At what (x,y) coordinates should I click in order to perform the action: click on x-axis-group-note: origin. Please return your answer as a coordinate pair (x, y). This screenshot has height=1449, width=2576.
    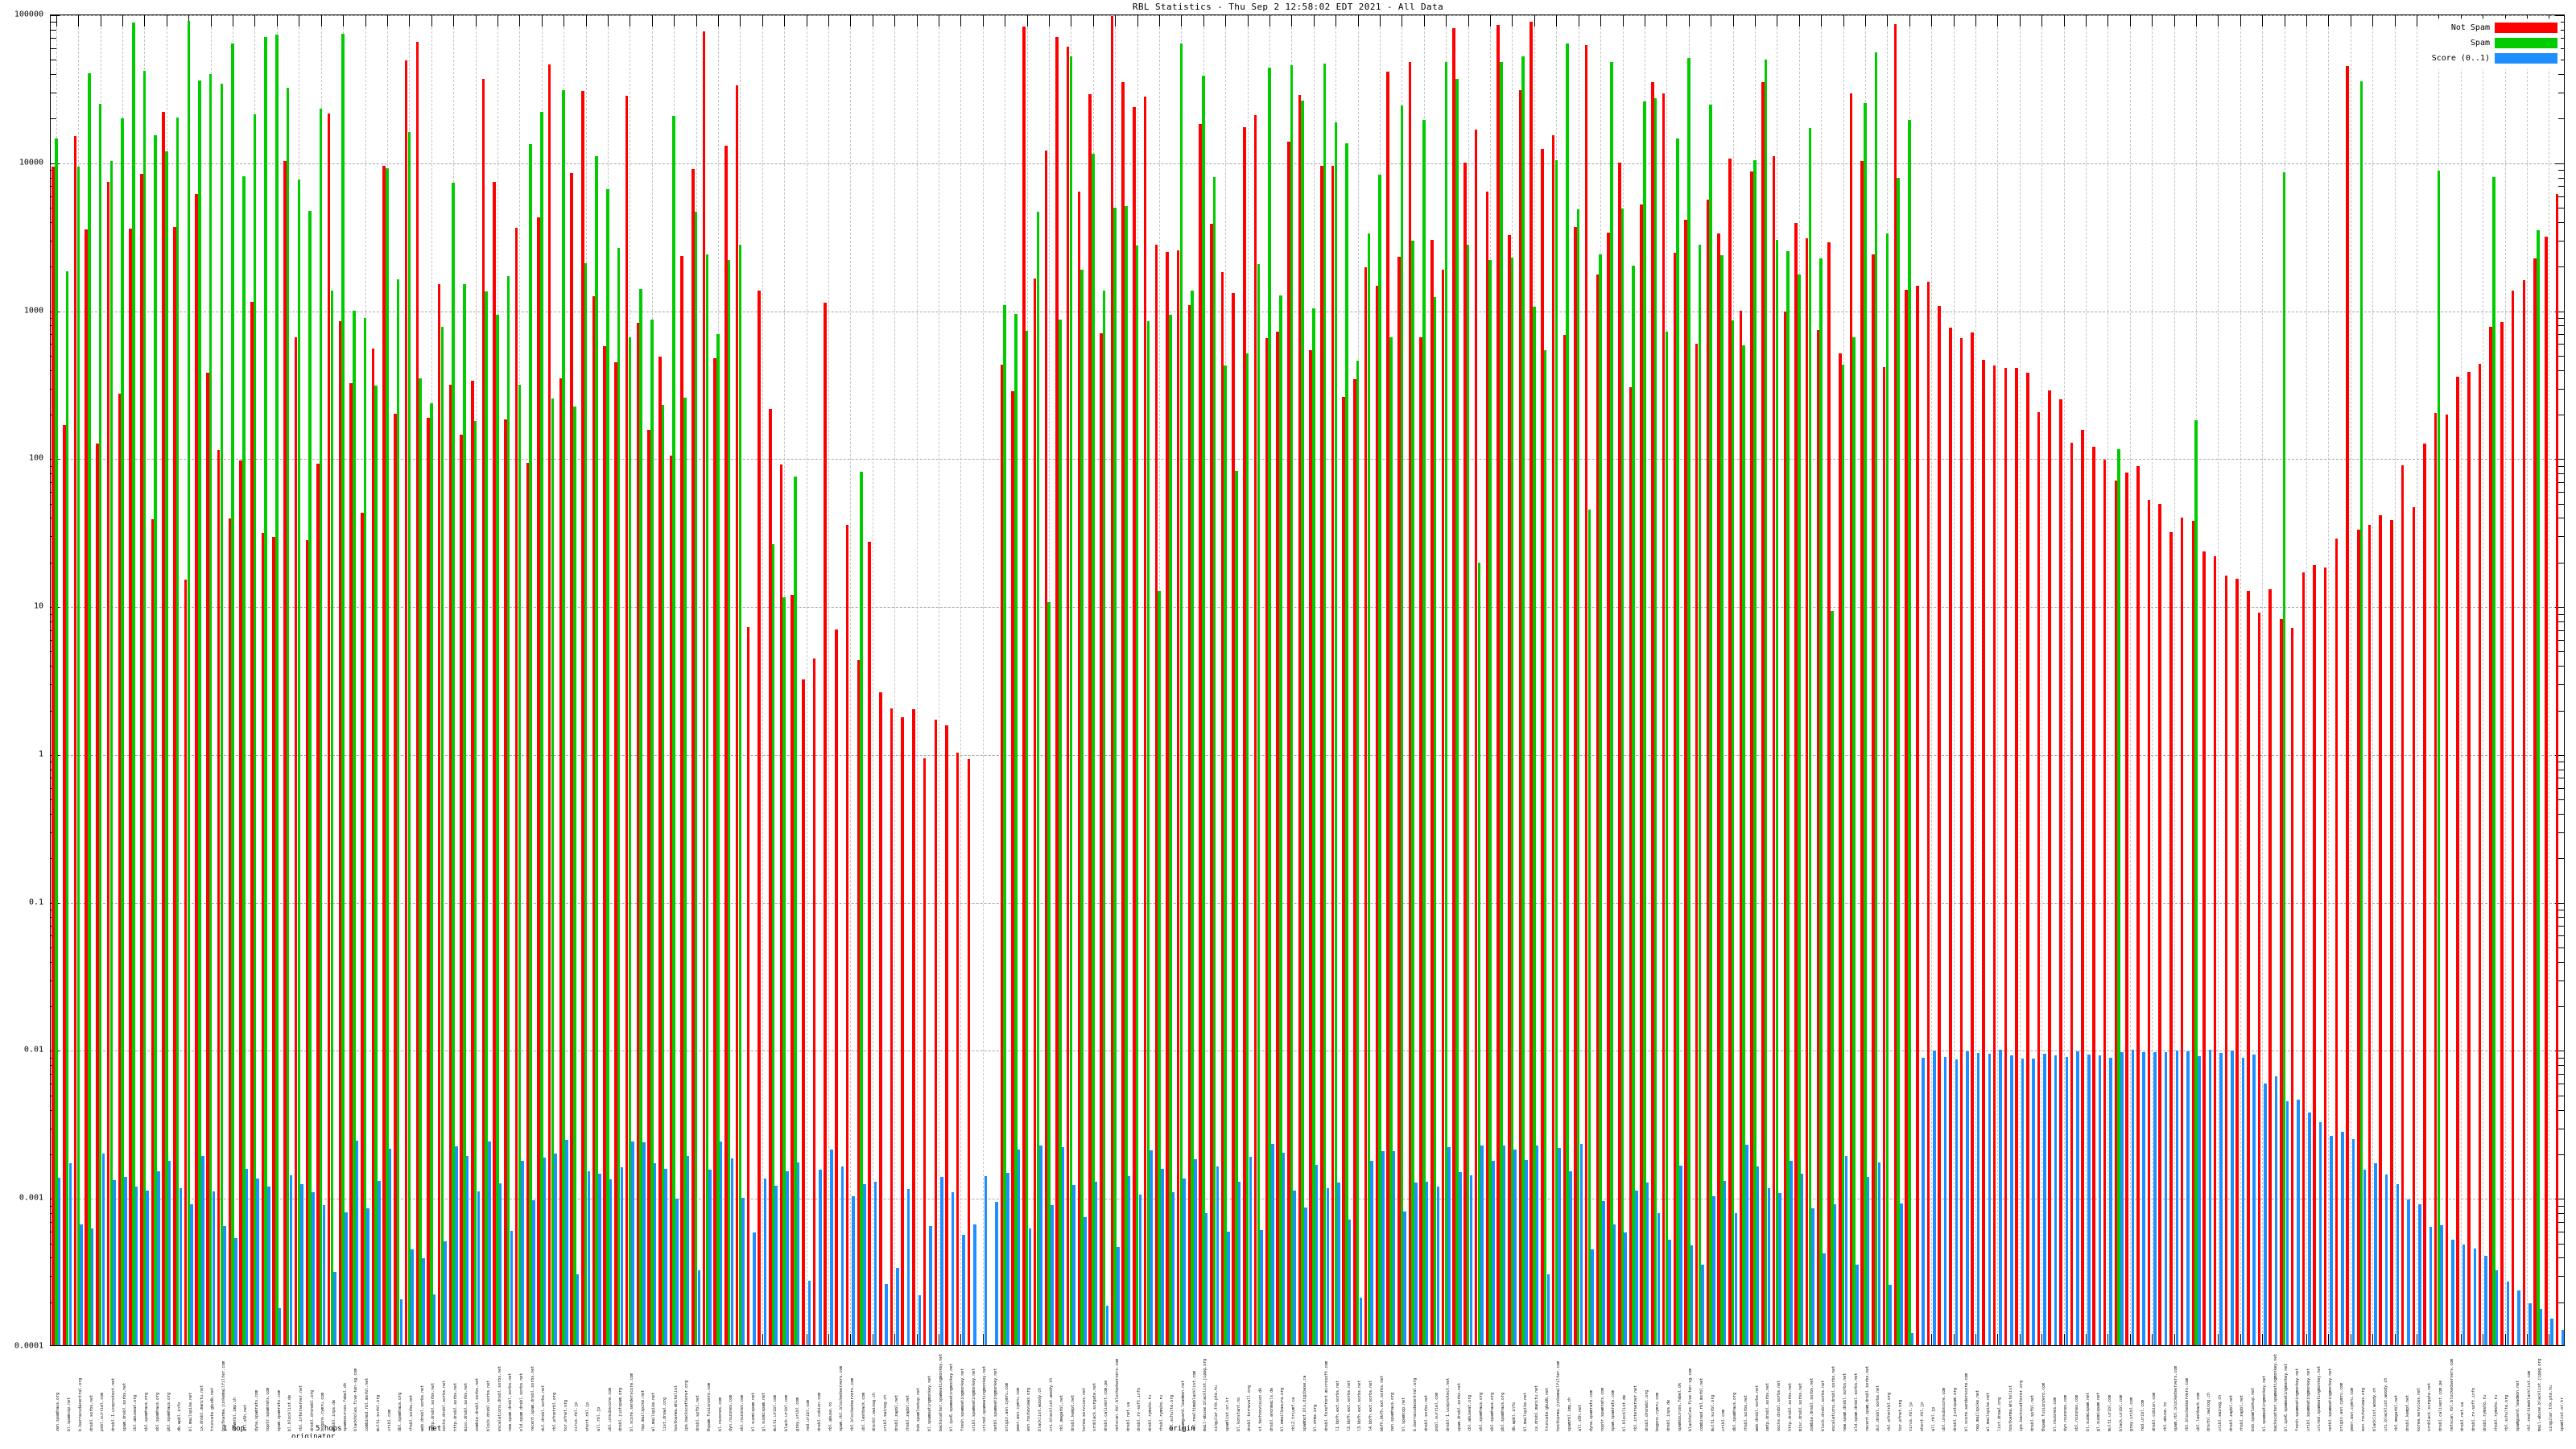
    Looking at the image, I should click on (1182, 1429).